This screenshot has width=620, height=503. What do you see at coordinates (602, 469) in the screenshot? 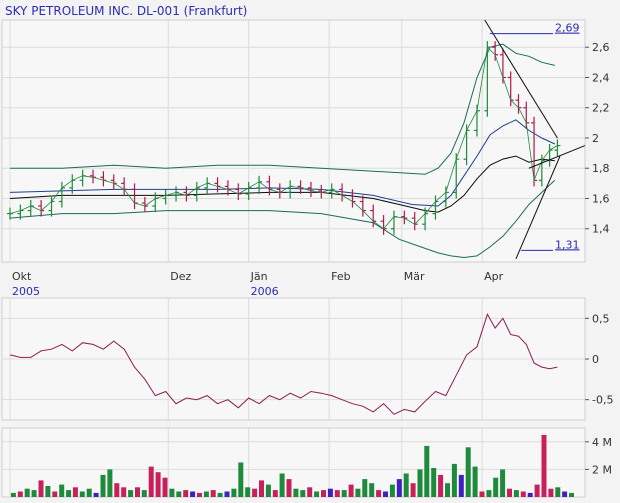
I see `volume-y-tick-label: 2 M` at bounding box center [602, 469].